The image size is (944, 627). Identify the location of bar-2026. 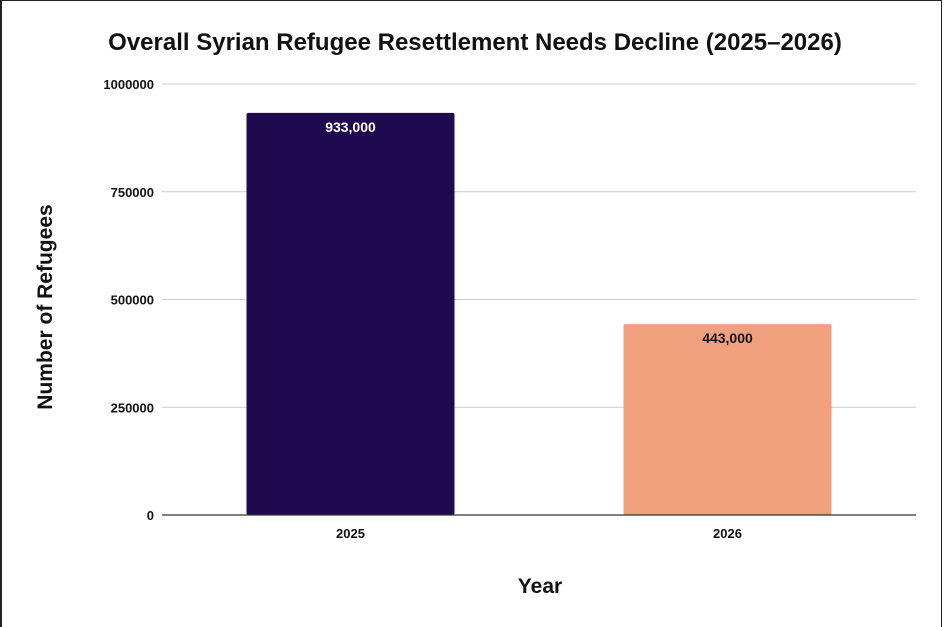
(727, 419).